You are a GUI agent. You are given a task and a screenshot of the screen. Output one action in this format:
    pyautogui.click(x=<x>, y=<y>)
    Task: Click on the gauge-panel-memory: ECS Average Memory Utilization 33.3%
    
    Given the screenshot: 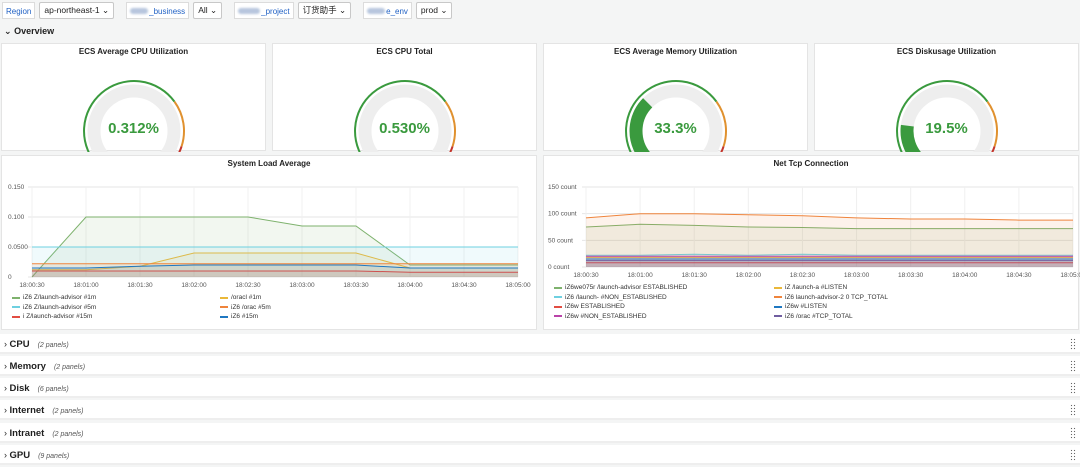 What is the action you would take?
    pyautogui.click(x=675, y=97)
    